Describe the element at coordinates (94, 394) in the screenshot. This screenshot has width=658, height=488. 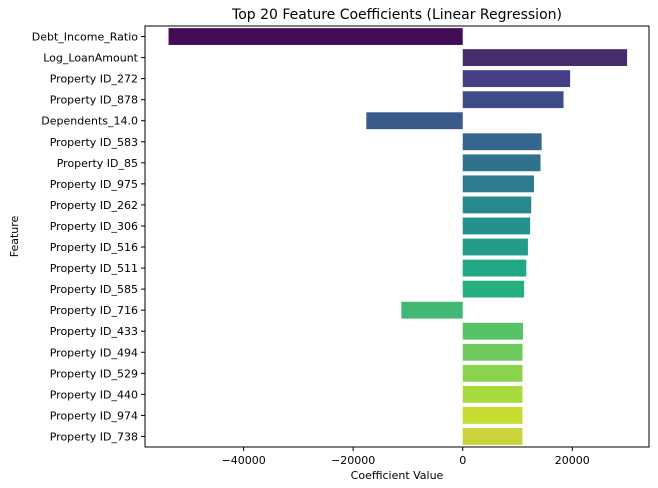
I see `y-tick-label: Property ID_440` at that location.